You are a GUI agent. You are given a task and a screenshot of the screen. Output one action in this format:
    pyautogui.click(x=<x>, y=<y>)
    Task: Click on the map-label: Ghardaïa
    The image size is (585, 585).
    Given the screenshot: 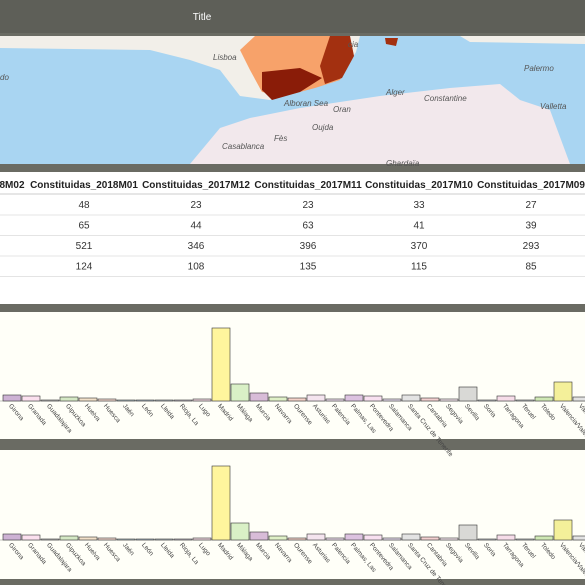 What is the action you would take?
    pyautogui.click(x=403, y=163)
    